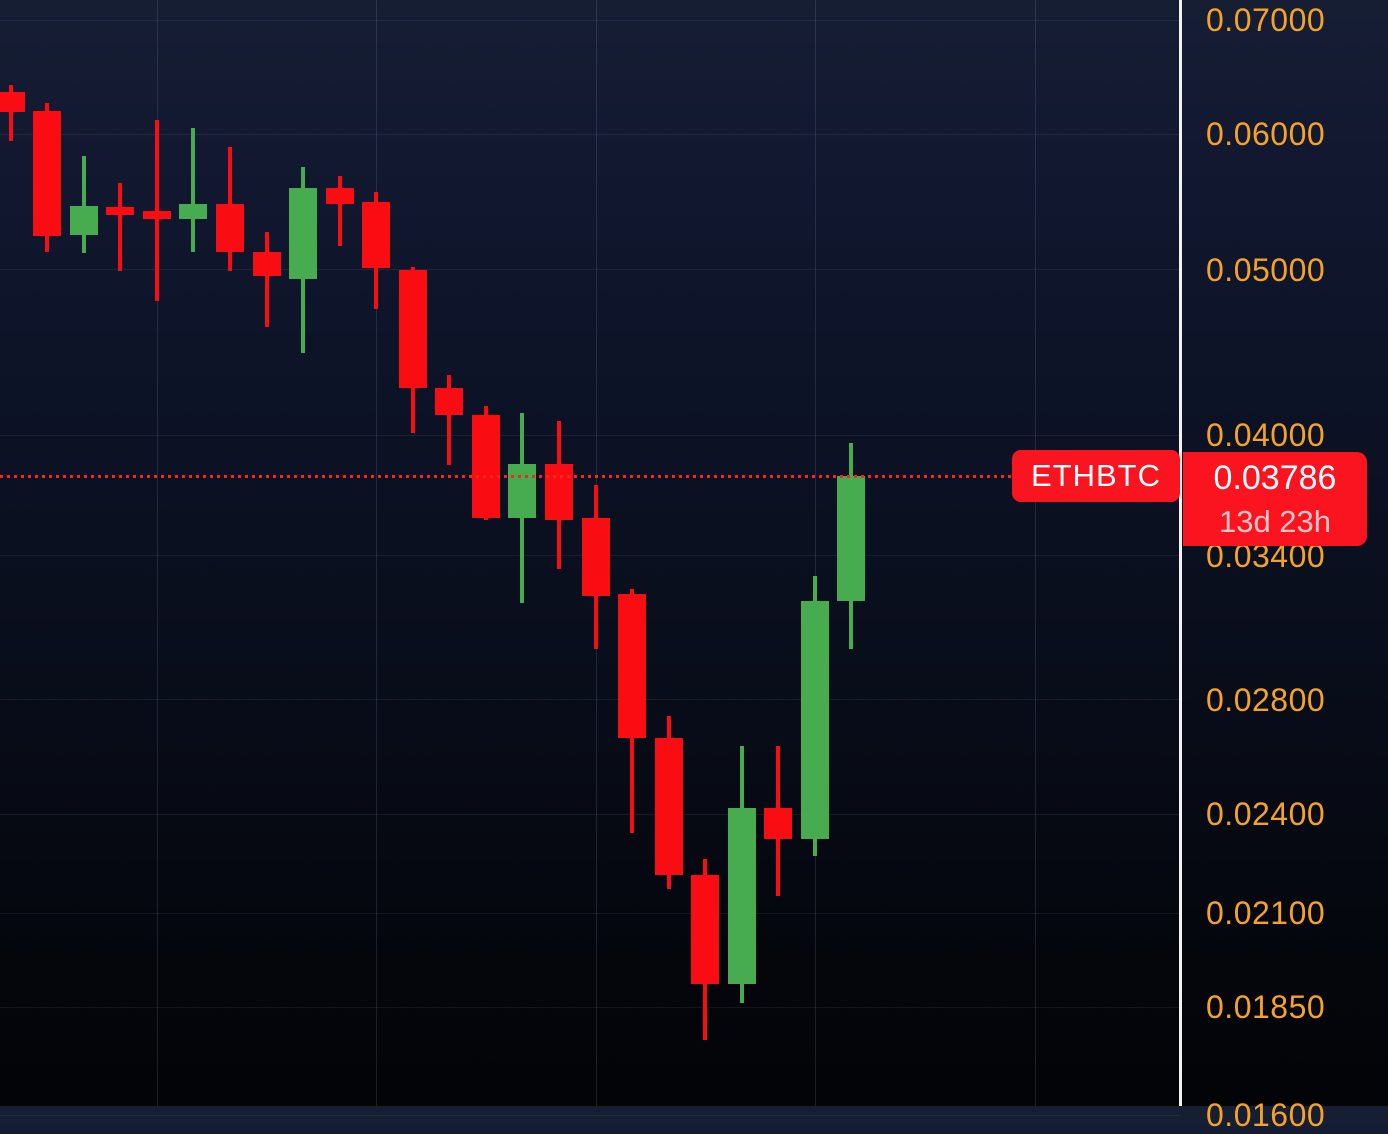 The height and width of the screenshot is (1134, 1388). Describe the element at coordinates (1266, 435) in the screenshot. I see `axis-tick-label: 0.04000` at that location.